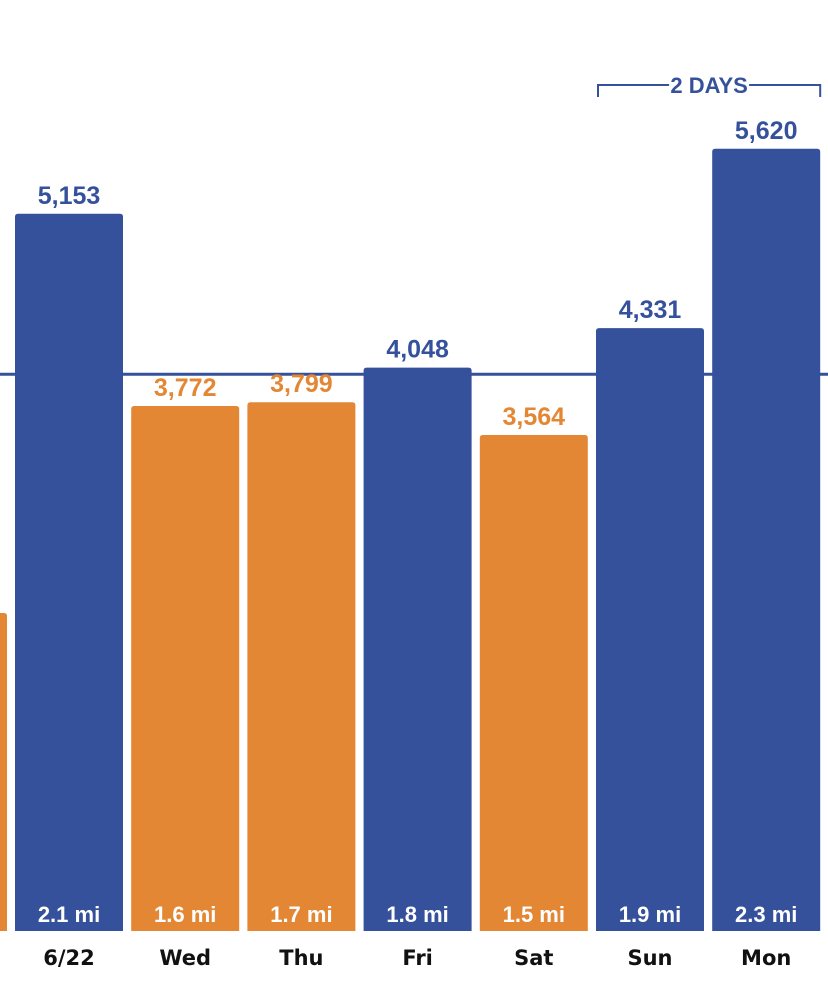 The height and width of the screenshot is (991, 828). Describe the element at coordinates (766, 958) in the screenshot. I see `category-label: Mon` at that location.